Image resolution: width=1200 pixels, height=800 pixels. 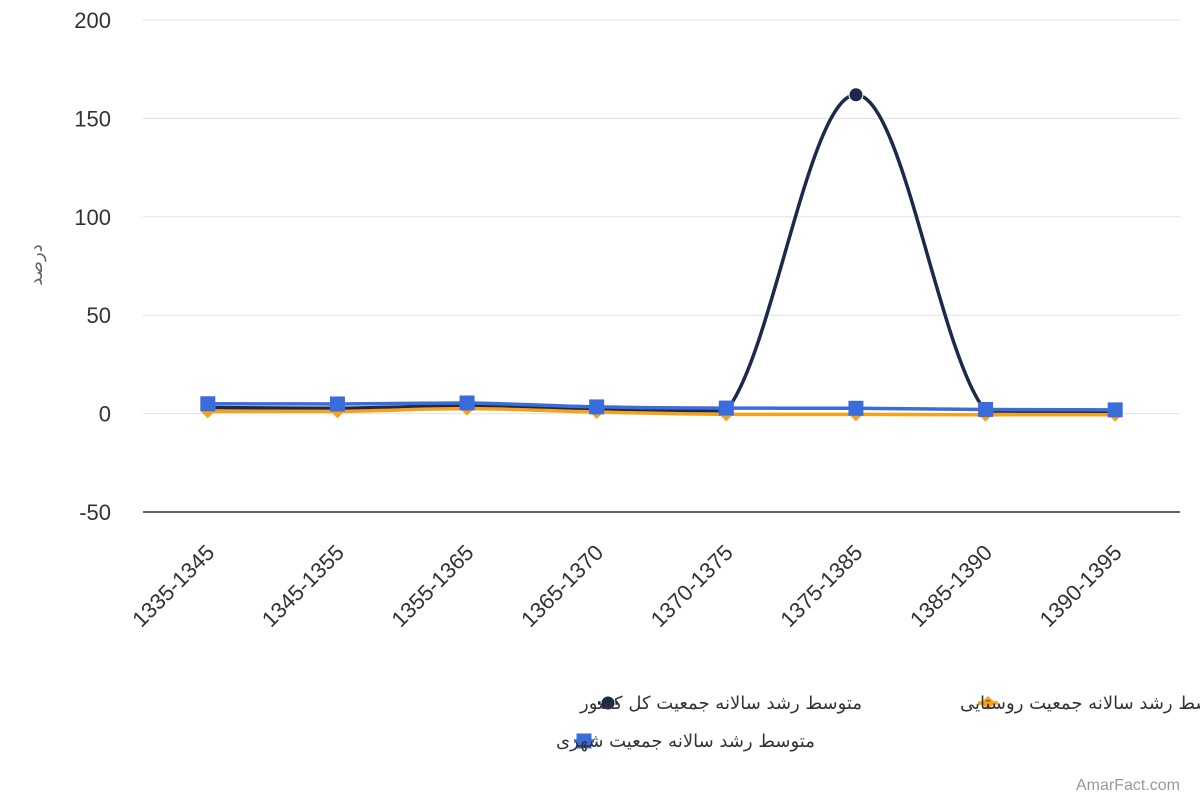 What do you see at coordinates (92, 20) in the screenshot?
I see `y-tick-label: 200` at bounding box center [92, 20].